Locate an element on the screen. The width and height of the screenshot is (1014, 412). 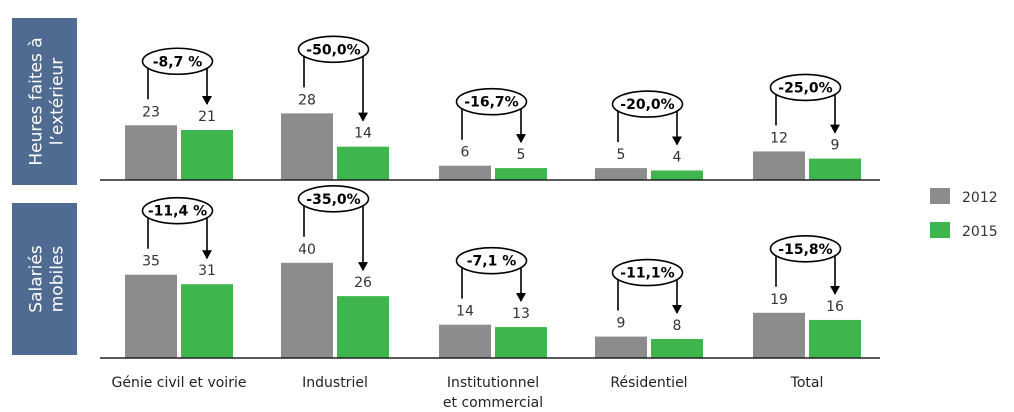
data-label-2015: 13 is located at coordinates (521, 314).